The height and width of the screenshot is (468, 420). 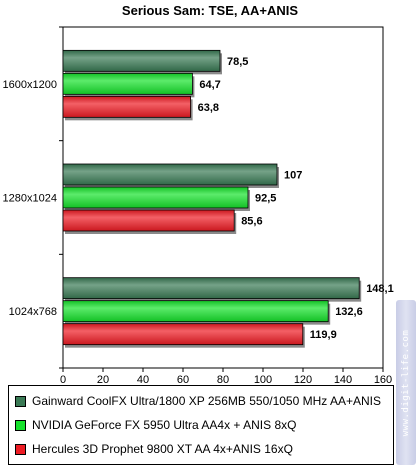 What do you see at coordinates (63, 379) in the screenshot?
I see `x-tick-label: 0` at bounding box center [63, 379].